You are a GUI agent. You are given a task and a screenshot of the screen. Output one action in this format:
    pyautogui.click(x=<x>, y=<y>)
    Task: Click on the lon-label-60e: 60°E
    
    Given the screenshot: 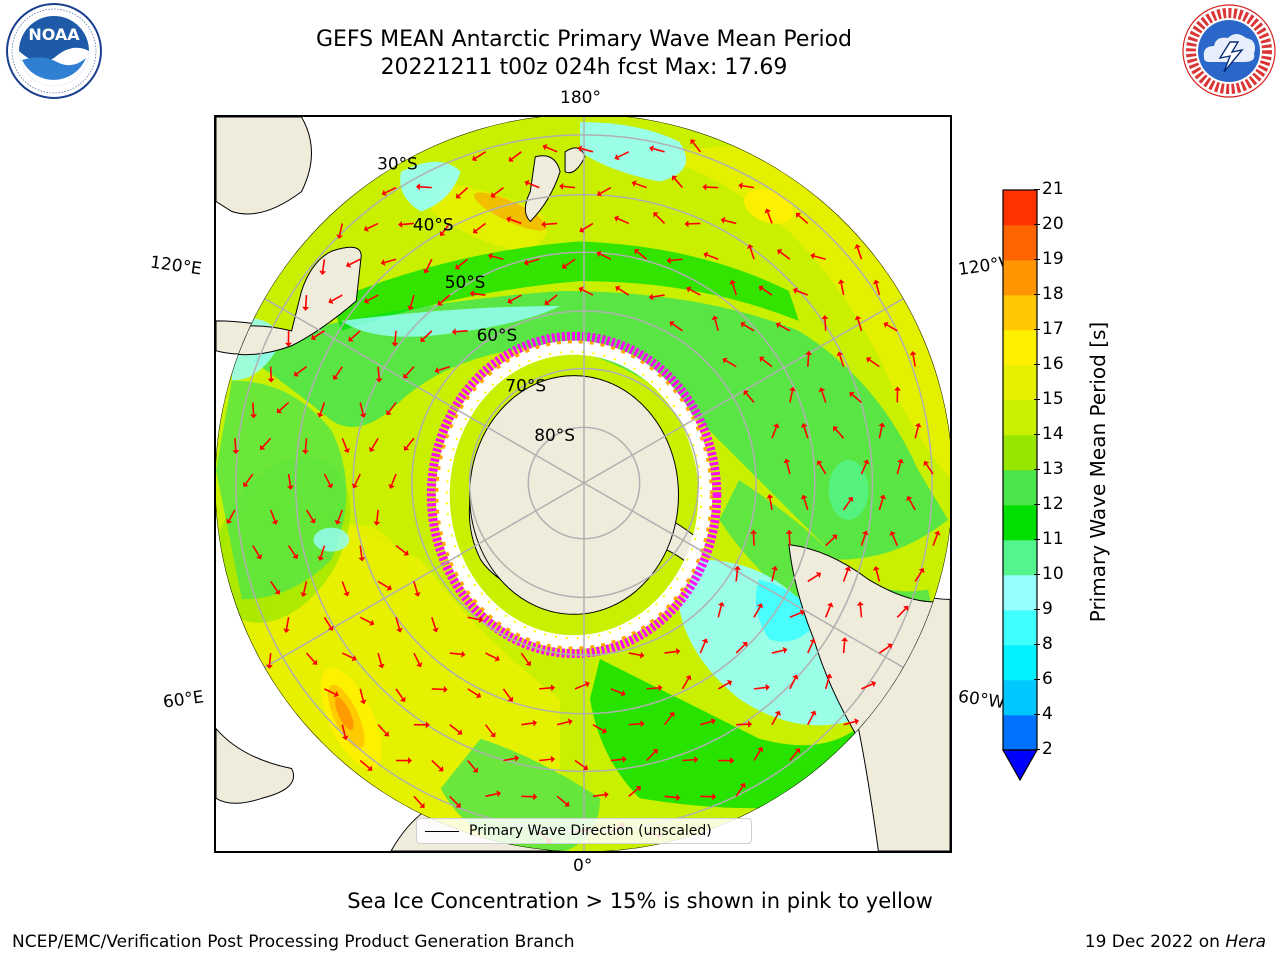 What is the action you would take?
    pyautogui.click(x=183, y=700)
    